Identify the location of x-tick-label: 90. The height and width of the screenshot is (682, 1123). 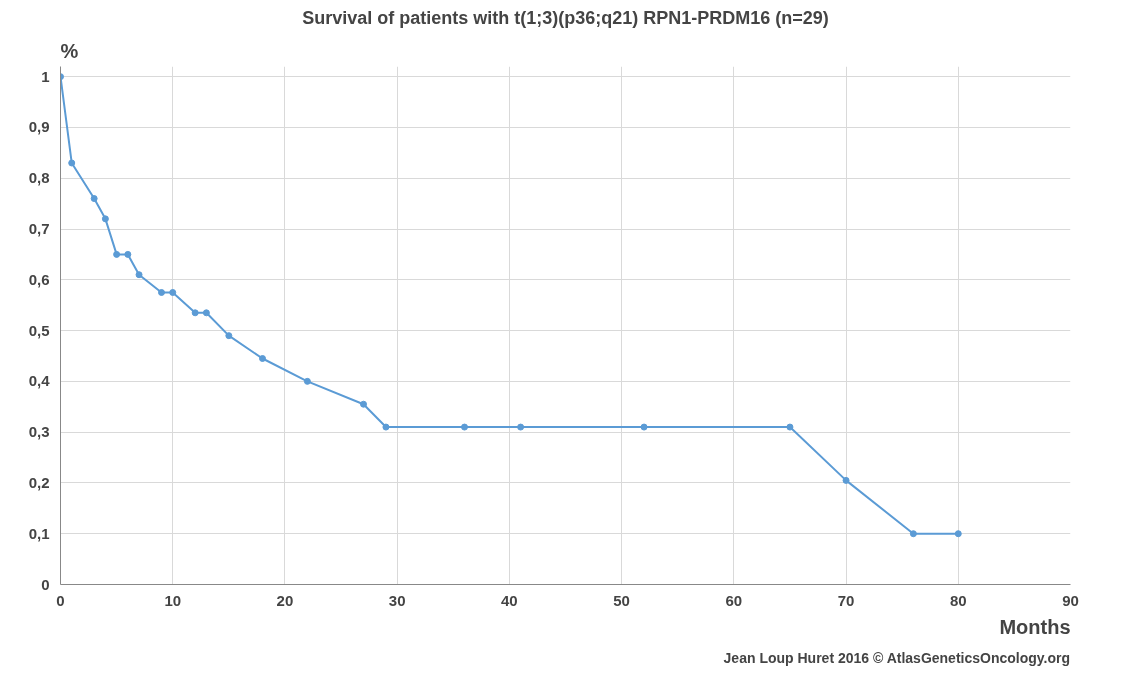
(1070, 600).